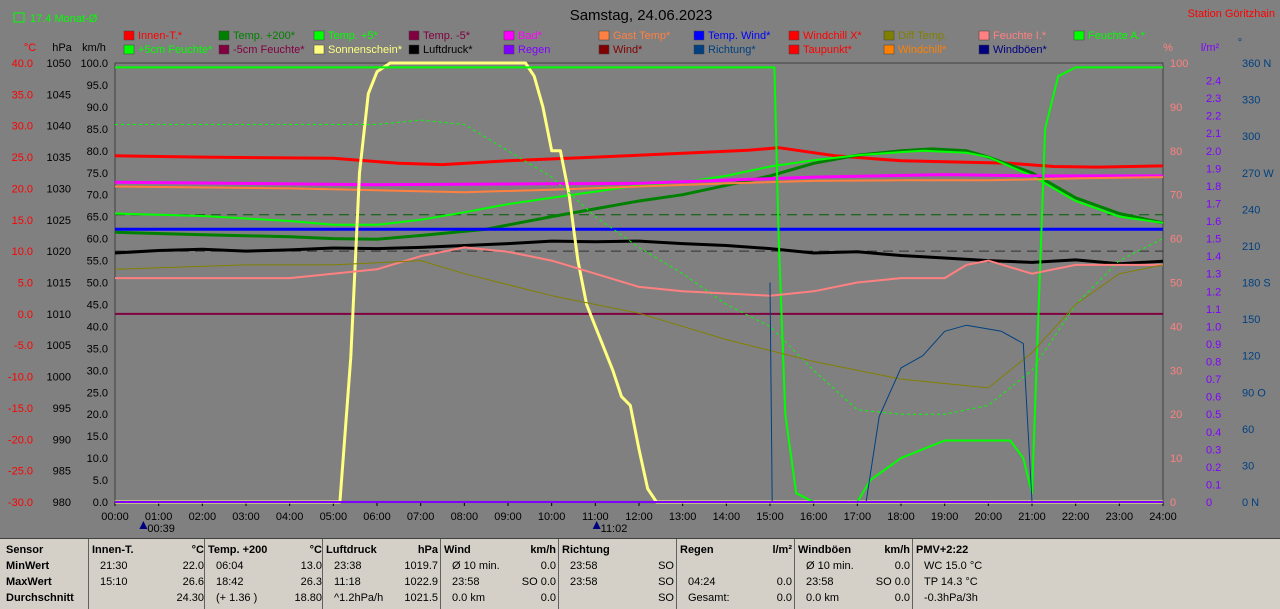  What do you see at coordinates (736, 574) in the screenshot?
I see `summary-regen: Regen l/m² 04:24 0.0 Gesamt: 0.0` at bounding box center [736, 574].